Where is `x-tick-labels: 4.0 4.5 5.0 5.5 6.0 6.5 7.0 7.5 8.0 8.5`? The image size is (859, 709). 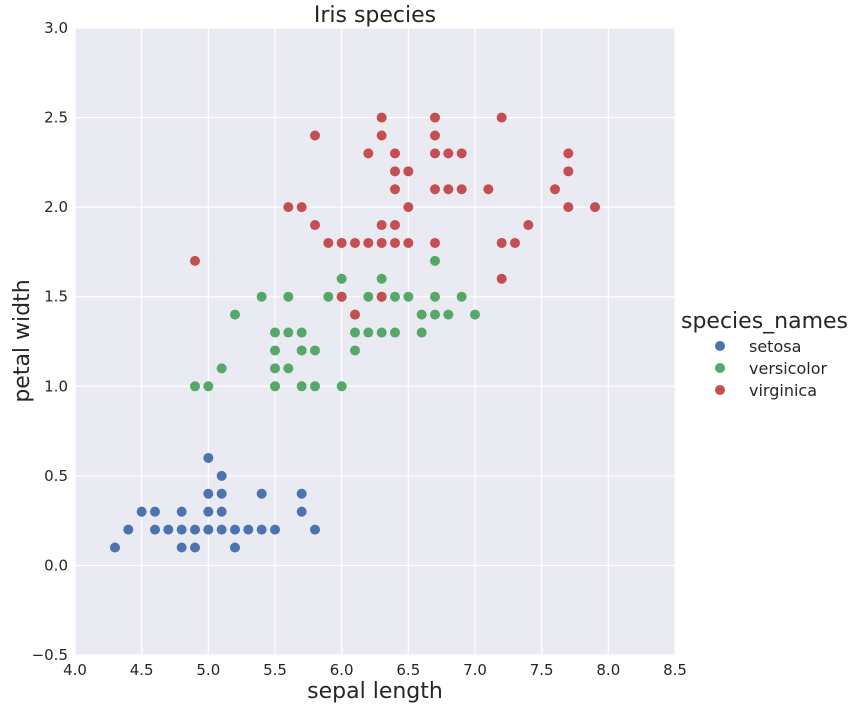 x-tick-labels: 4.0 4.5 5.0 5.5 6.0 6.5 7.0 7.5 8.0 8.5 is located at coordinates (375, 670).